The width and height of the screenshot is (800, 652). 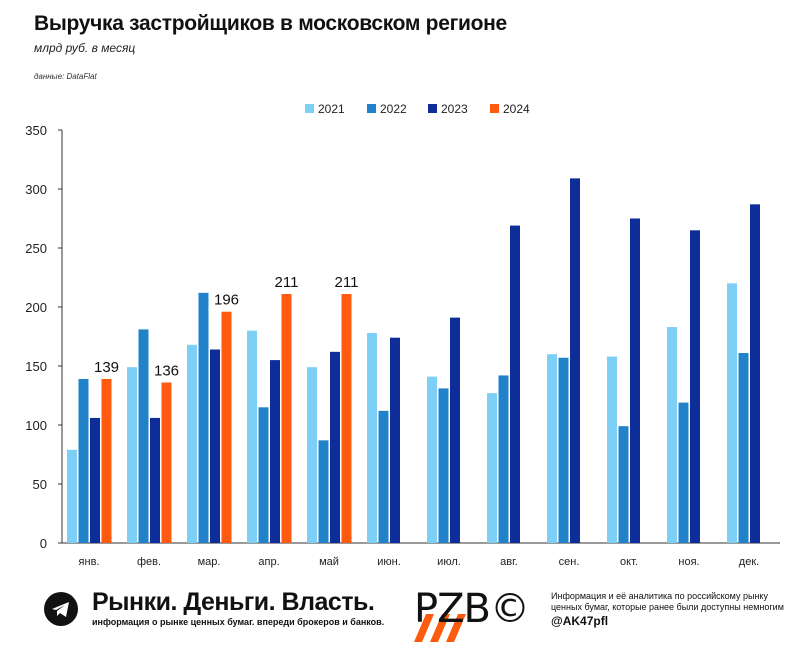 I want to click on y-tick-label: 300, so click(x=36, y=189).